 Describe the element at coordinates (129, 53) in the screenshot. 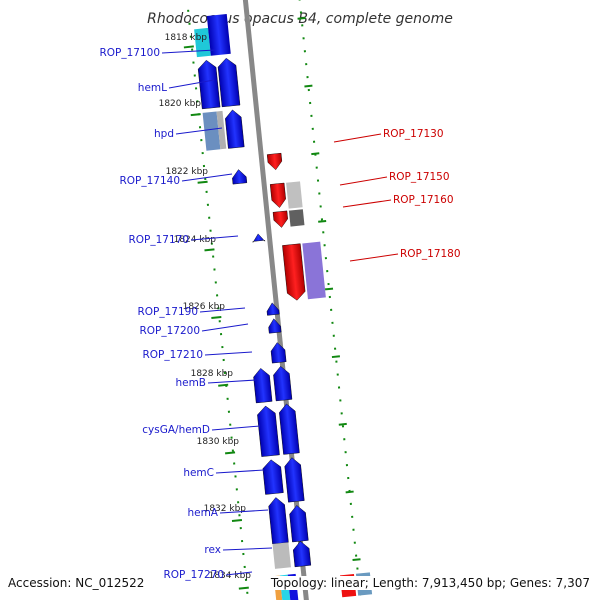

I see `gene-label: ROP_17100` at that location.